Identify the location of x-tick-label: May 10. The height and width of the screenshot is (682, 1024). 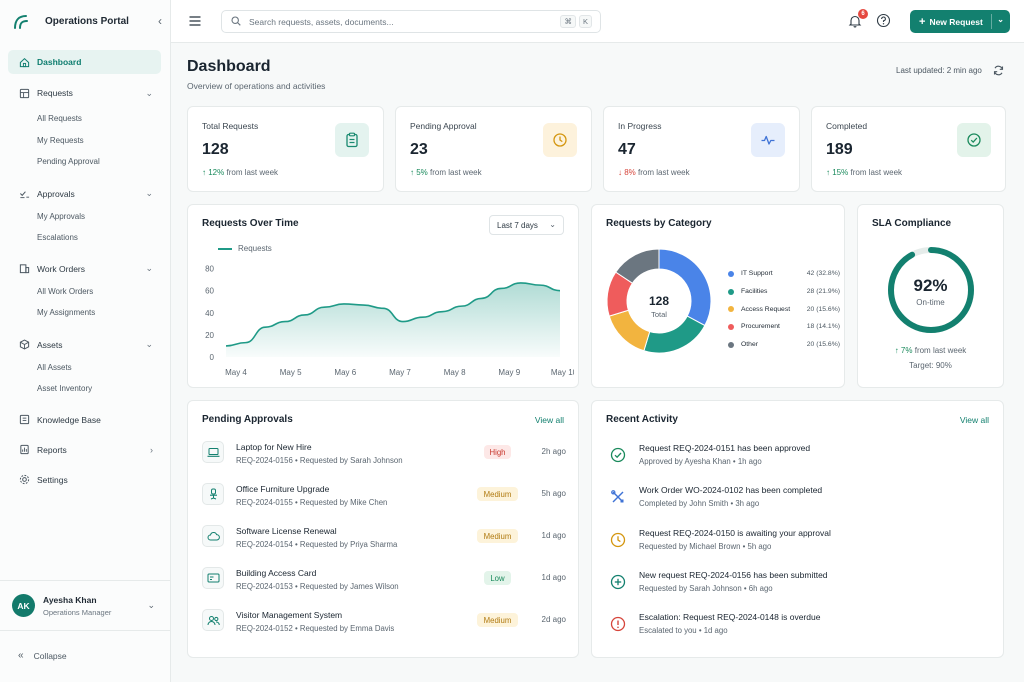
(562, 372).